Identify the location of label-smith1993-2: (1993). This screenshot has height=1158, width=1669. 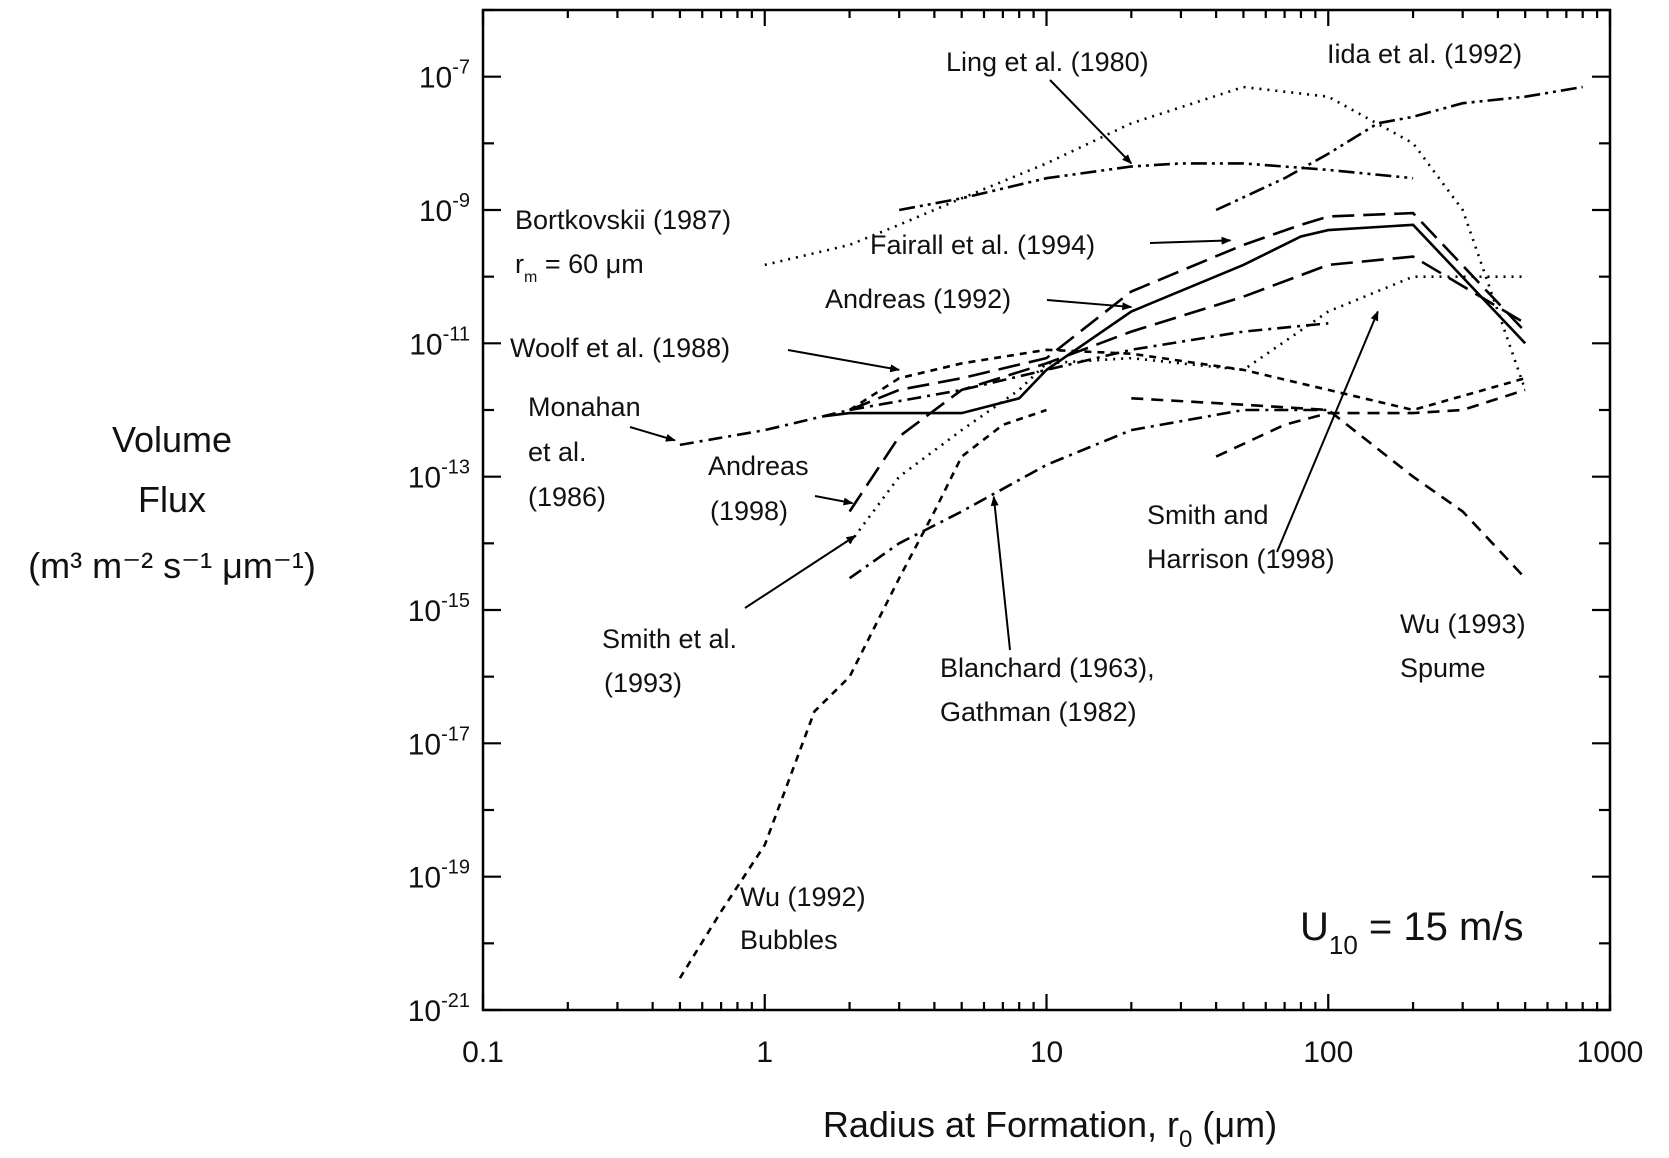
(643, 683).